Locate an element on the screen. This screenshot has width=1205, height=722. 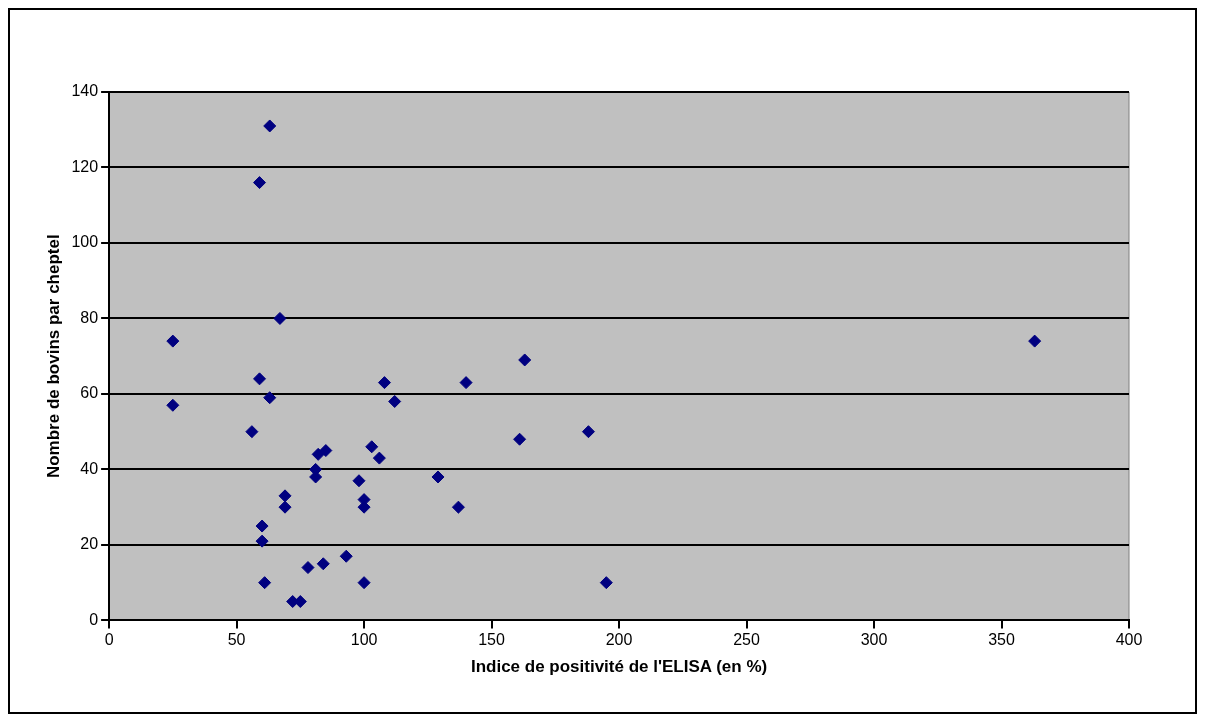
y-tick-label: 60 is located at coordinates (89, 393).